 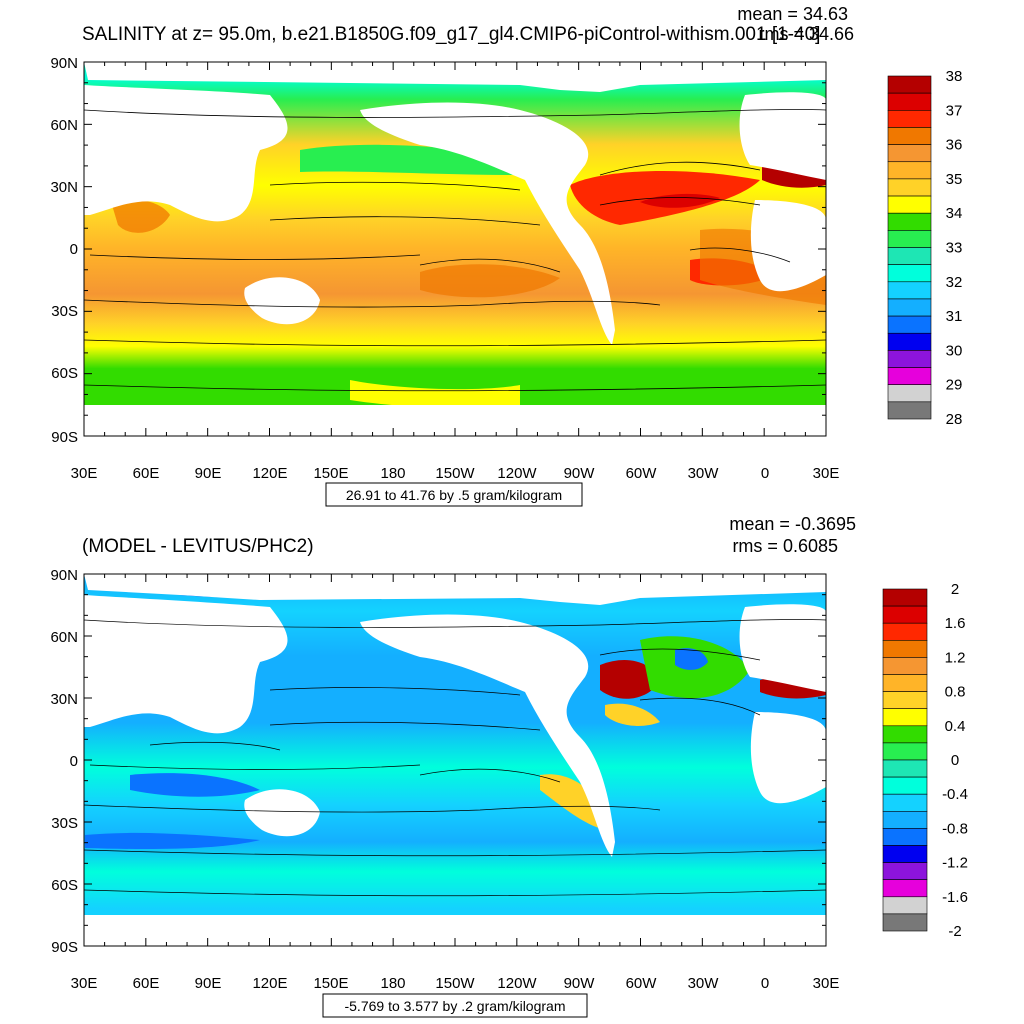 What do you see at coordinates (954, 145) in the screenshot?
I see `colorbar-label: 36` at bounding box center [954, 145].